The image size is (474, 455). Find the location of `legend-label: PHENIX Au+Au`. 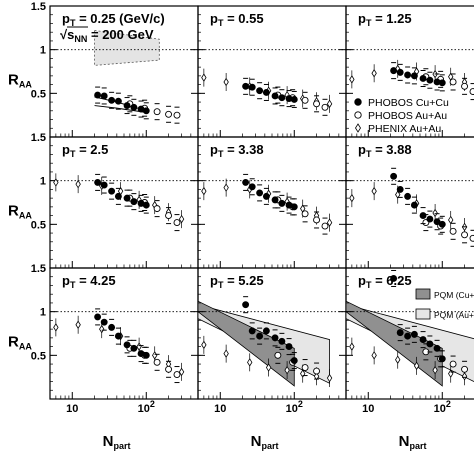

legend-label: PHENIX Au+Au is located at coordinates (404, 129).